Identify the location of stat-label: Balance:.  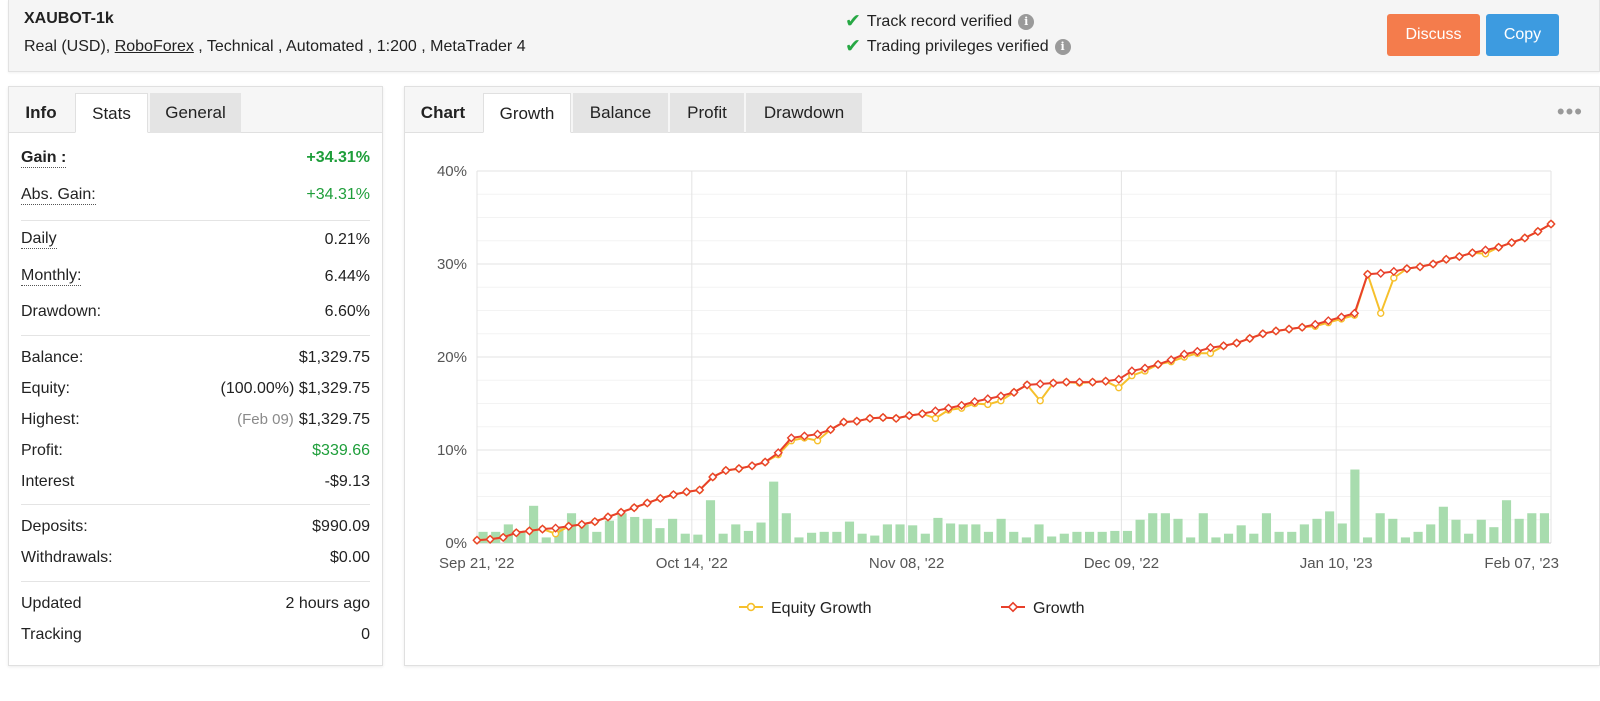
(52, 357).